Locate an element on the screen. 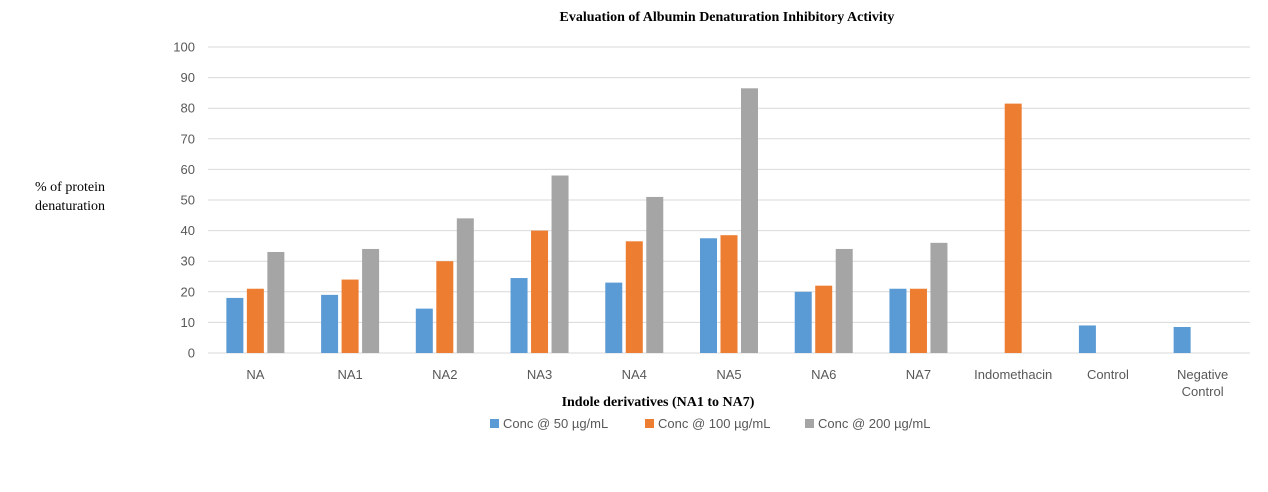 This screenshot has width=1268, height=492. y-tick-label: 0 is located at coordinates (191, 353).